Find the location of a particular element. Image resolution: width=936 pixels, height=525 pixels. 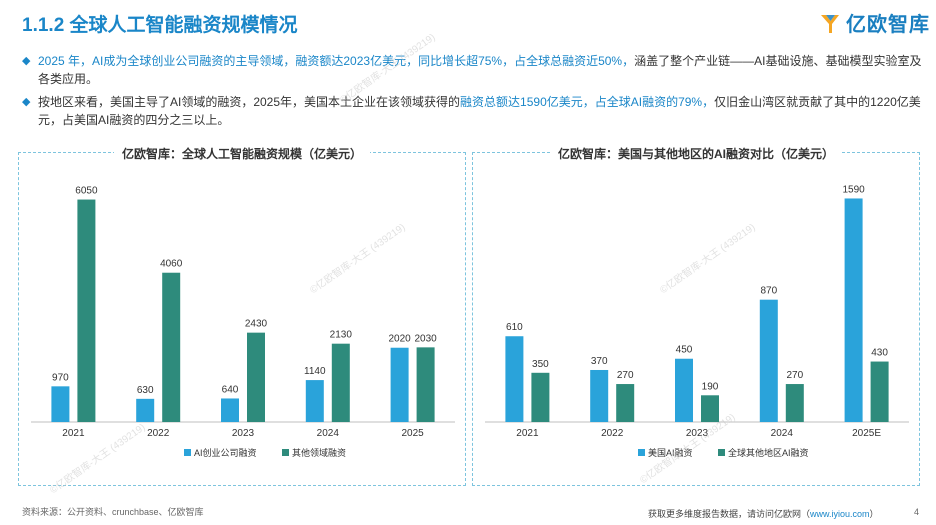

chart-title: 亿欧智库：美国与其他地区的AI融资对比（亿美元） is located at coordinates (696, 153).